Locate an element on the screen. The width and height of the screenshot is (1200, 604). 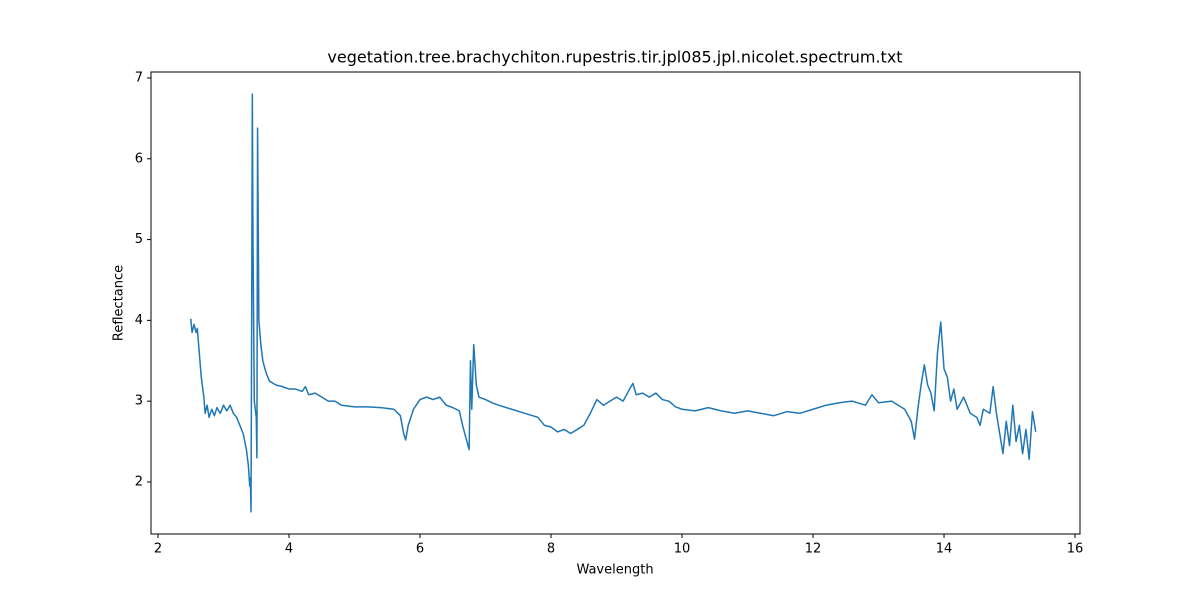
x-tick-label: 10 is located at coordinates (682, 549).